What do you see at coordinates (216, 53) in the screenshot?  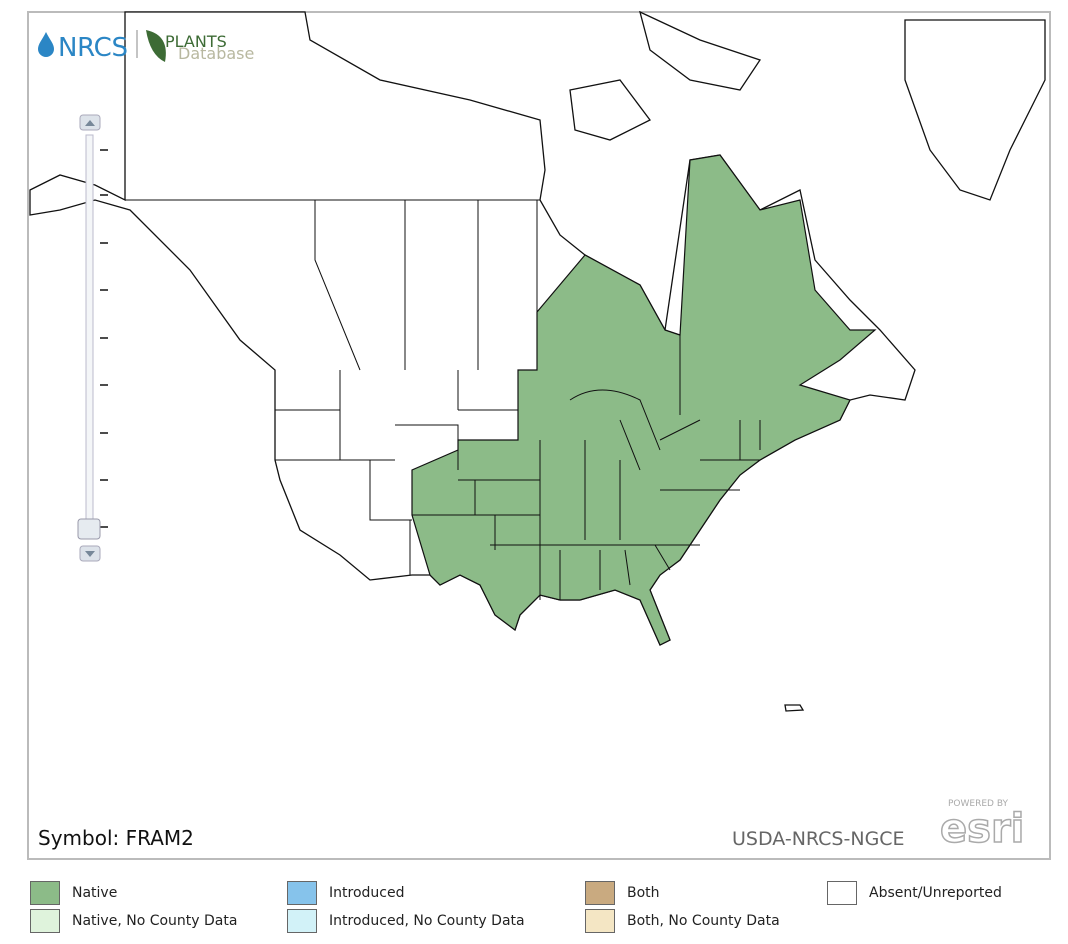 I see `database-logo: Database` at bounding box center [216, 53].